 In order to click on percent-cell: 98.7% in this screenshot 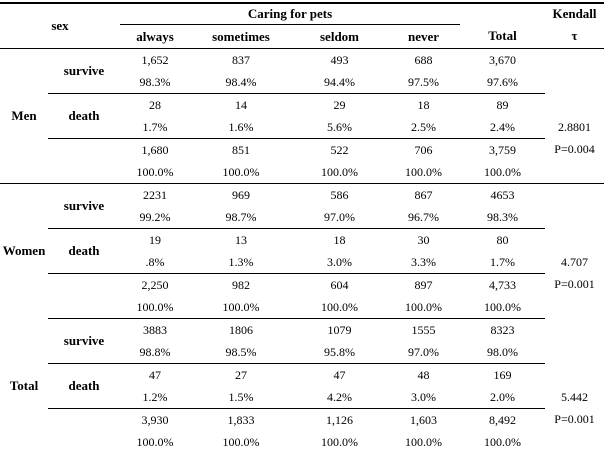, I will do `click(241, 217)`.